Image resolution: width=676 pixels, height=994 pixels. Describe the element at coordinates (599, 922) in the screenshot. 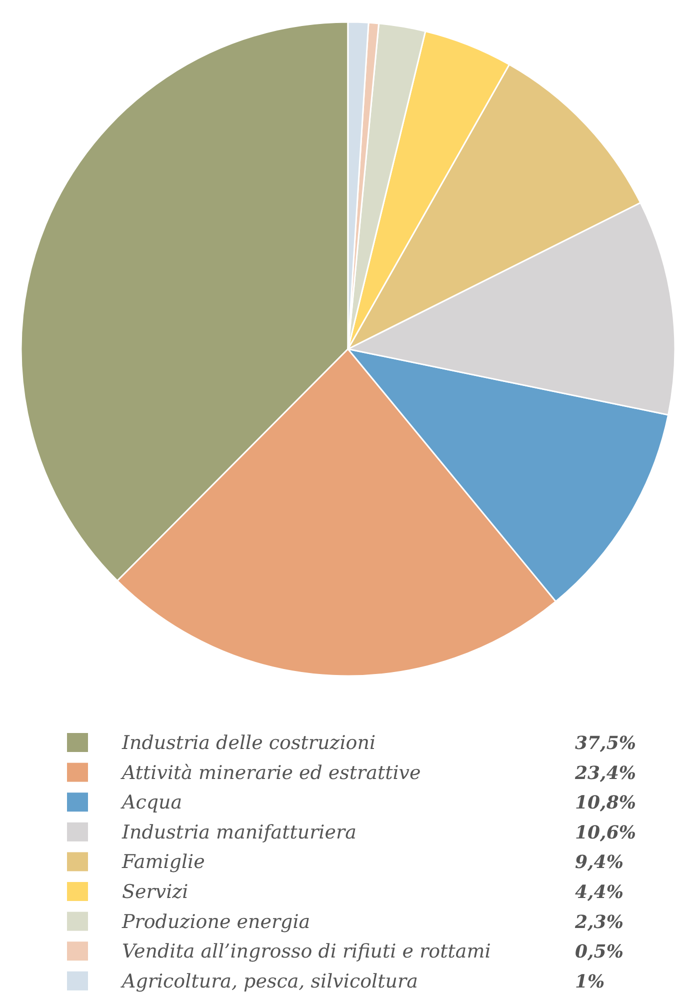

I see `data-label: 2,3%` at that location.